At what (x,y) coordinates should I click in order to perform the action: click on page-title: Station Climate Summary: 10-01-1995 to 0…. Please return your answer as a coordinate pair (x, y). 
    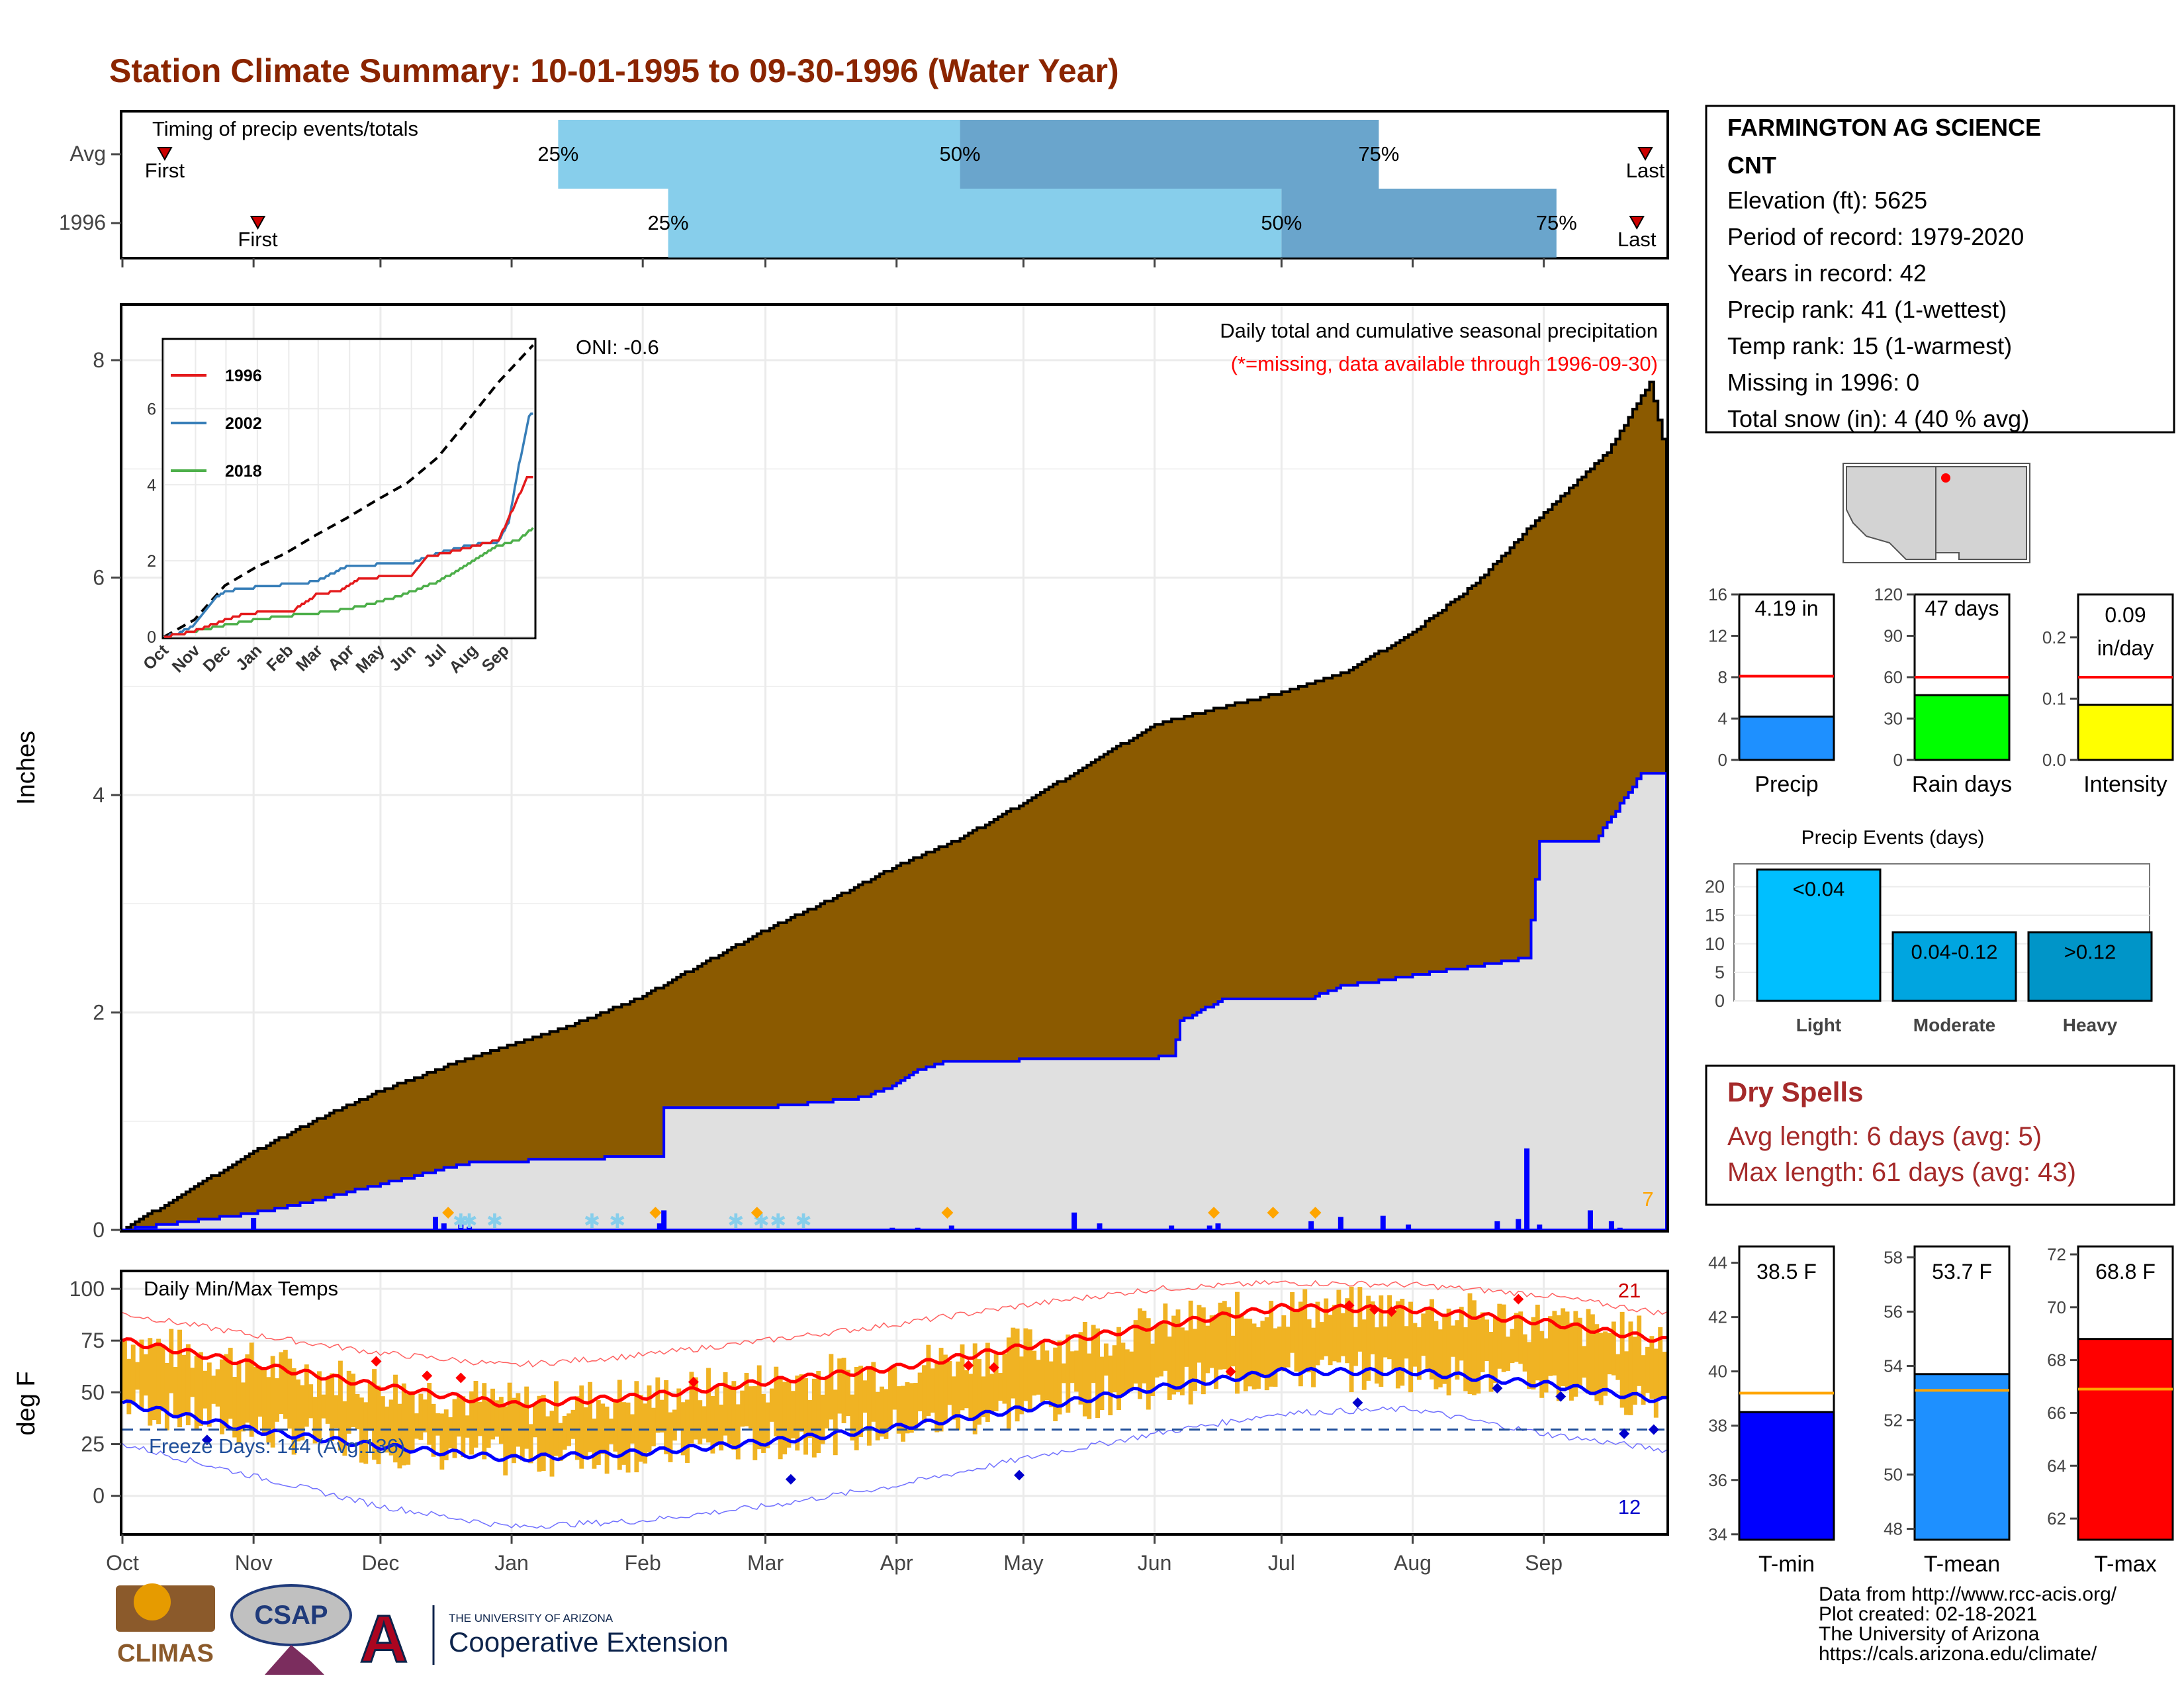
    Looking at the image, I should click on (614, 70).